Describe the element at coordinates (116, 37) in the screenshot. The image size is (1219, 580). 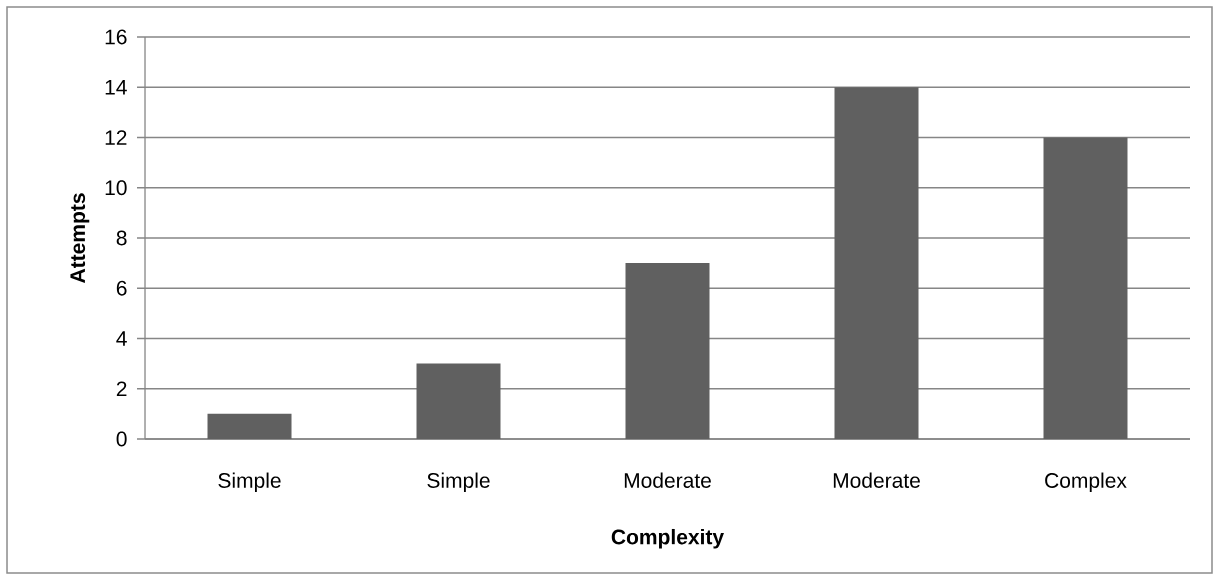
I see `y-tick-label: 16` at that location.